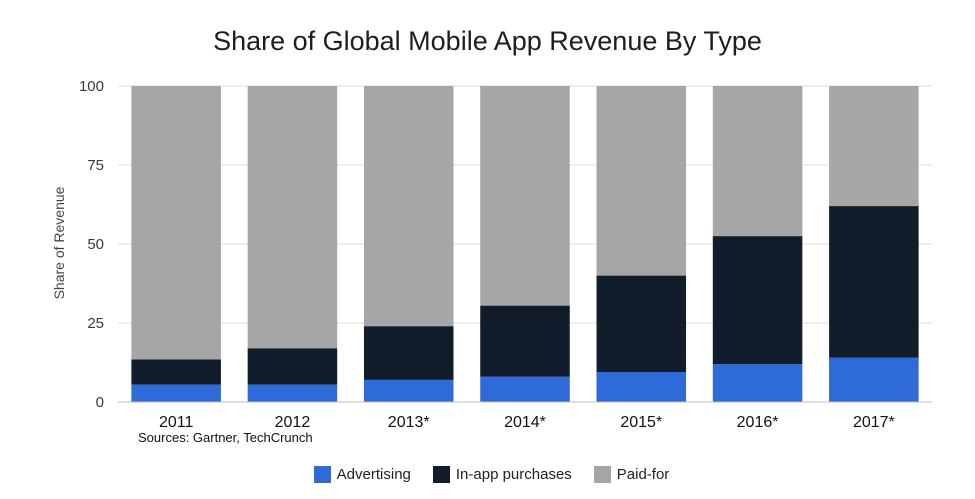  What do you see at coordinates (643, 474) in the screenshot?
I see `legend-label: Paid-for` at bounding box center [643, 474].